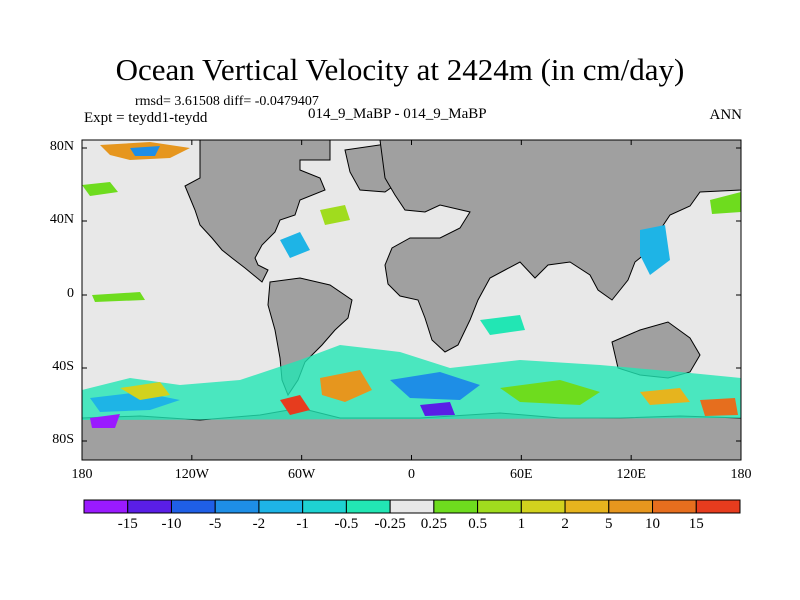  Describe the element at coordinates (565, 524) in the screenshot. I see `colorbar-label: 2` at that location.